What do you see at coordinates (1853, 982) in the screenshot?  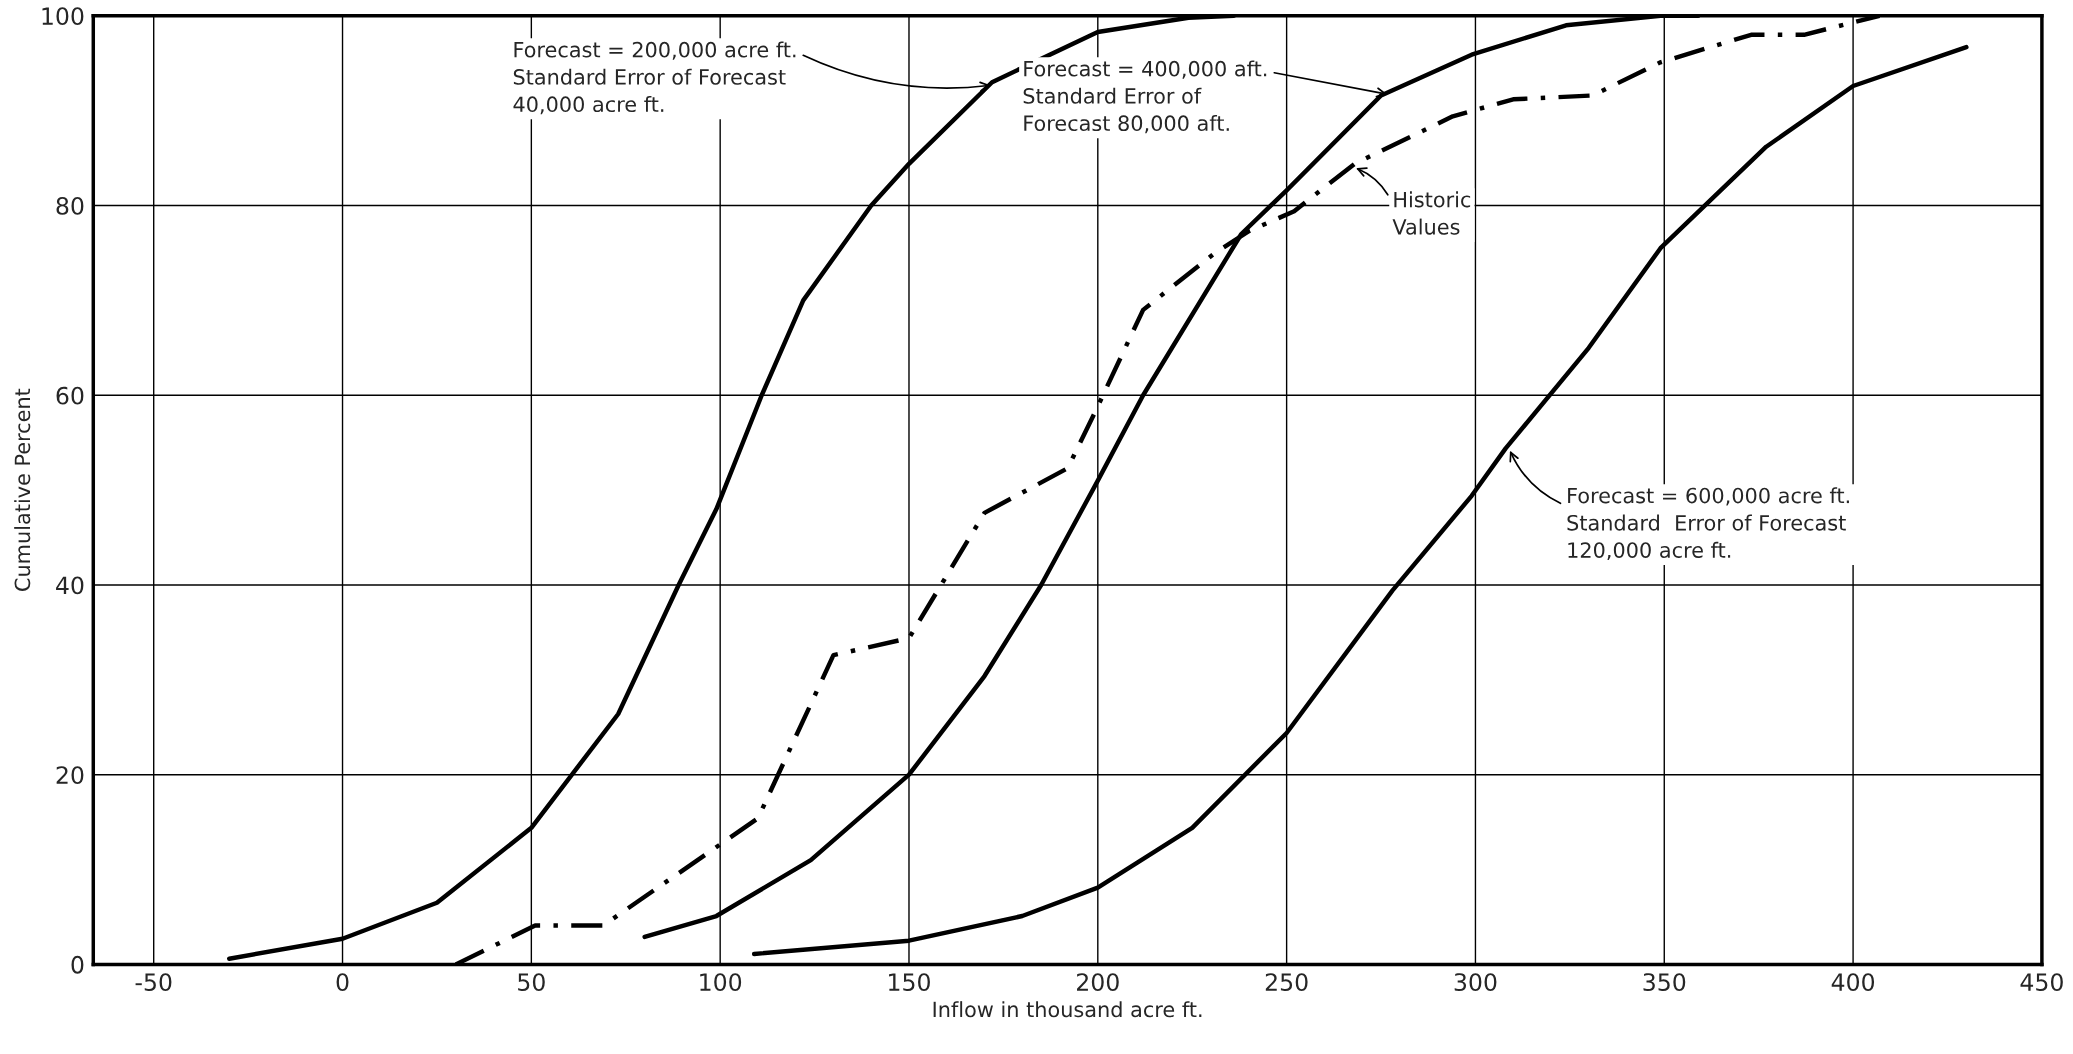 I see `x-tick-label: 400` at bounding box center [1853, 982].